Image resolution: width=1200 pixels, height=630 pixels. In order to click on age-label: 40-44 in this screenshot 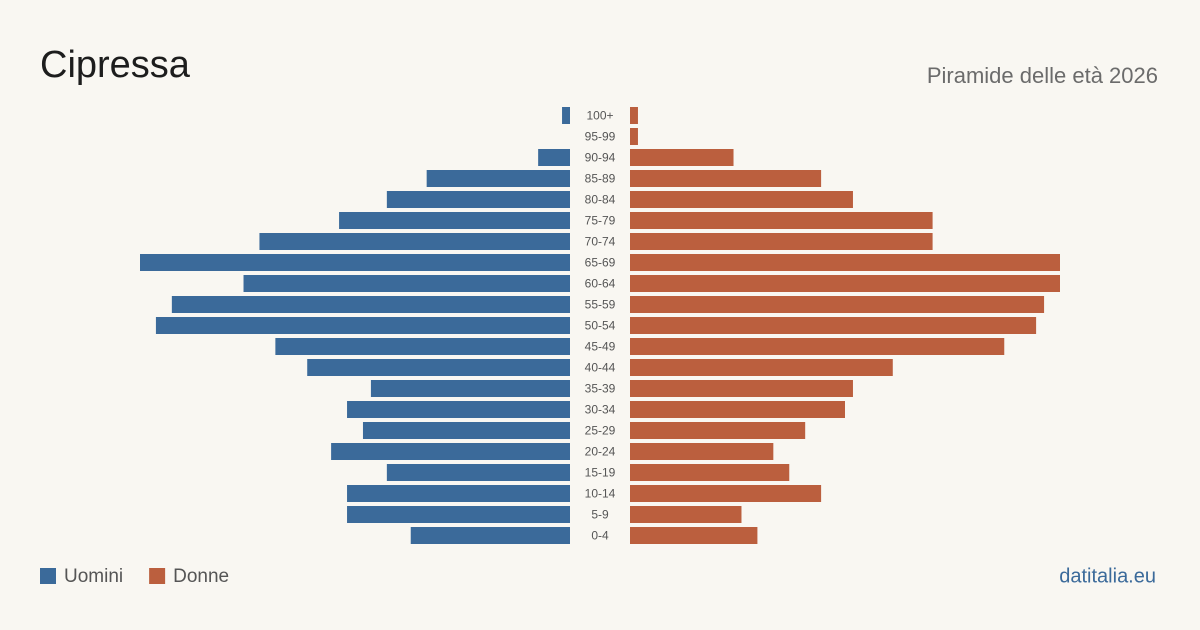, I will do `click(600, 368)`.